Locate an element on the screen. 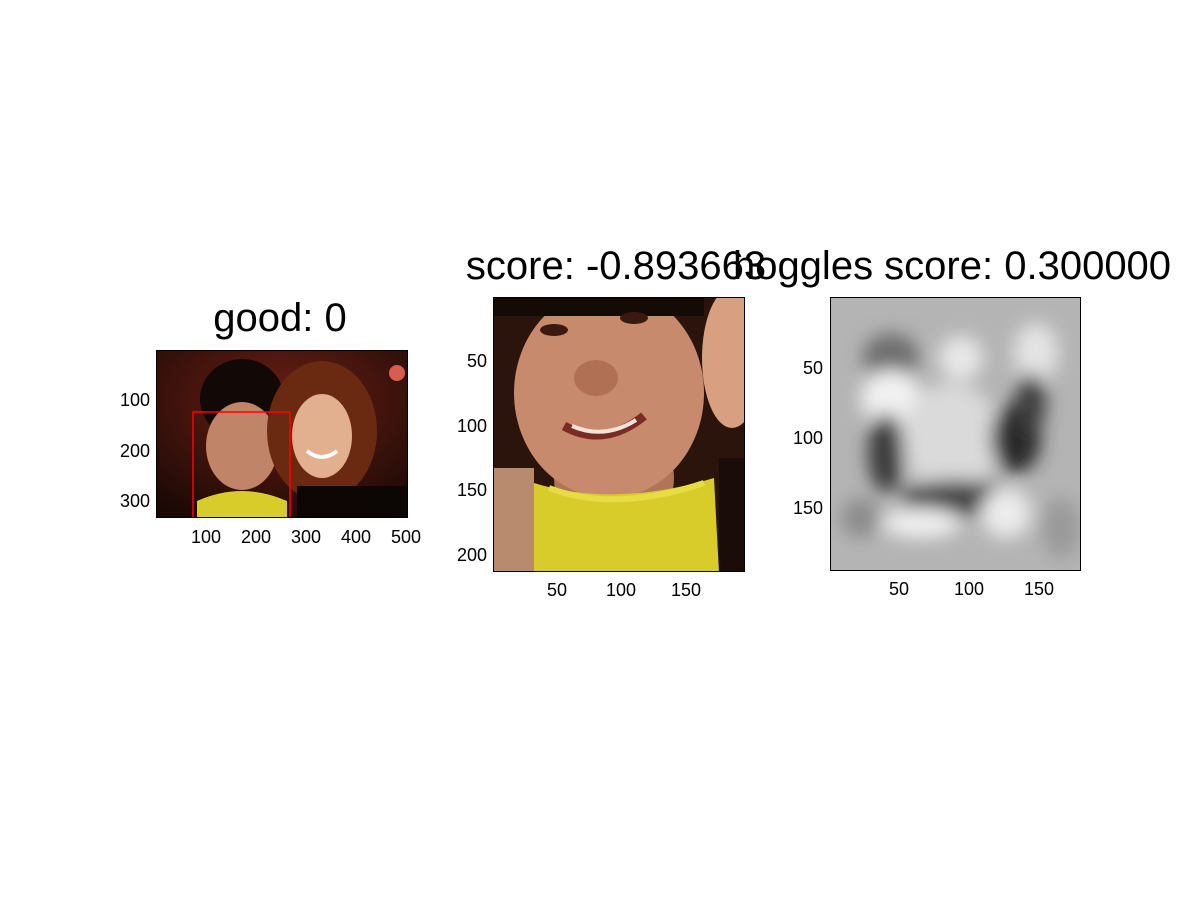 The height and width of the screenshot is (900, 1200). panel-original-title: good: 0 is located at coordinates (280, 318).